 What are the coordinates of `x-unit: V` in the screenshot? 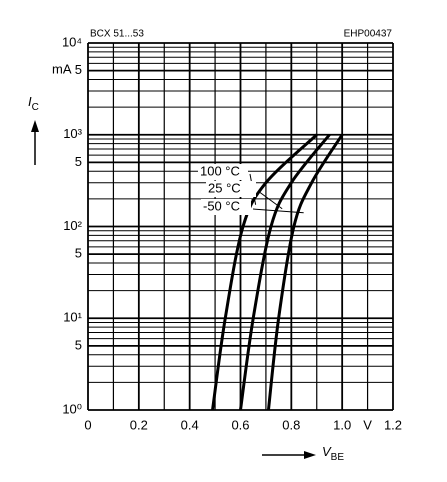 It's located at (367, 424).